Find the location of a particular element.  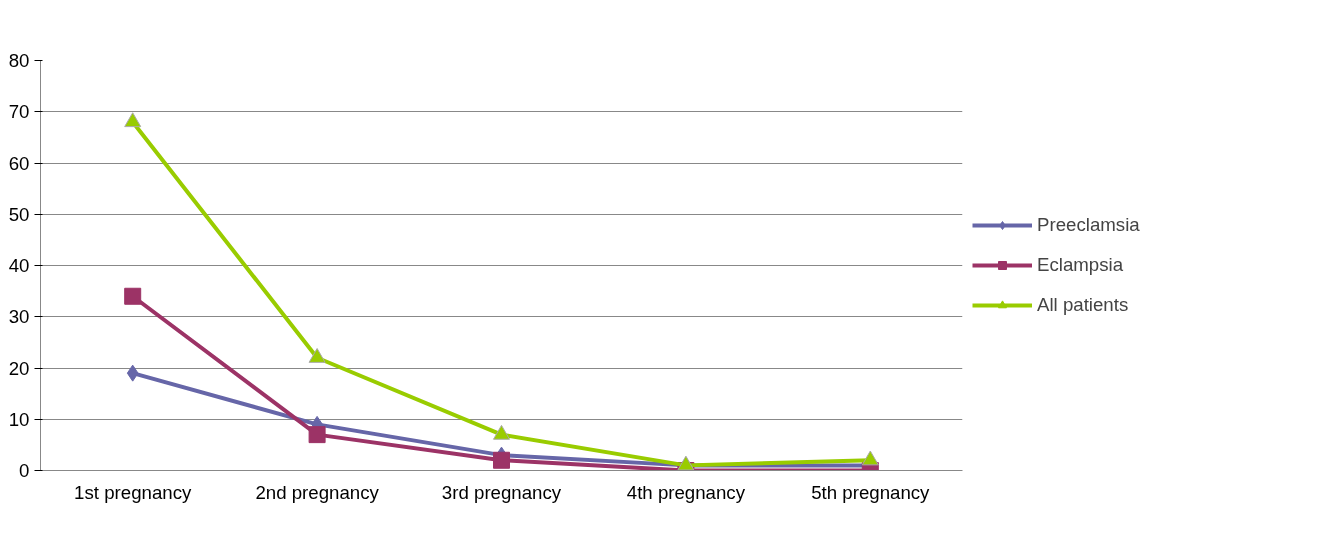

x-tick-label: 4th pregnancy is located at coordinates (686, 492).